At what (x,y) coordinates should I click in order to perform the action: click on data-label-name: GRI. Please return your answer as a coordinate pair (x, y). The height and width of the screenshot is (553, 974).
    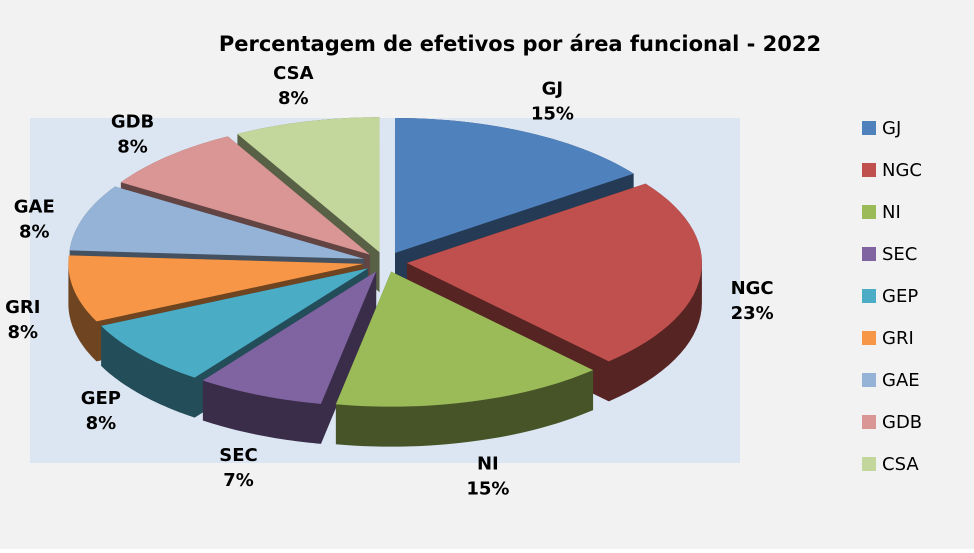
    Looking at the image, I should click on (22, 307).